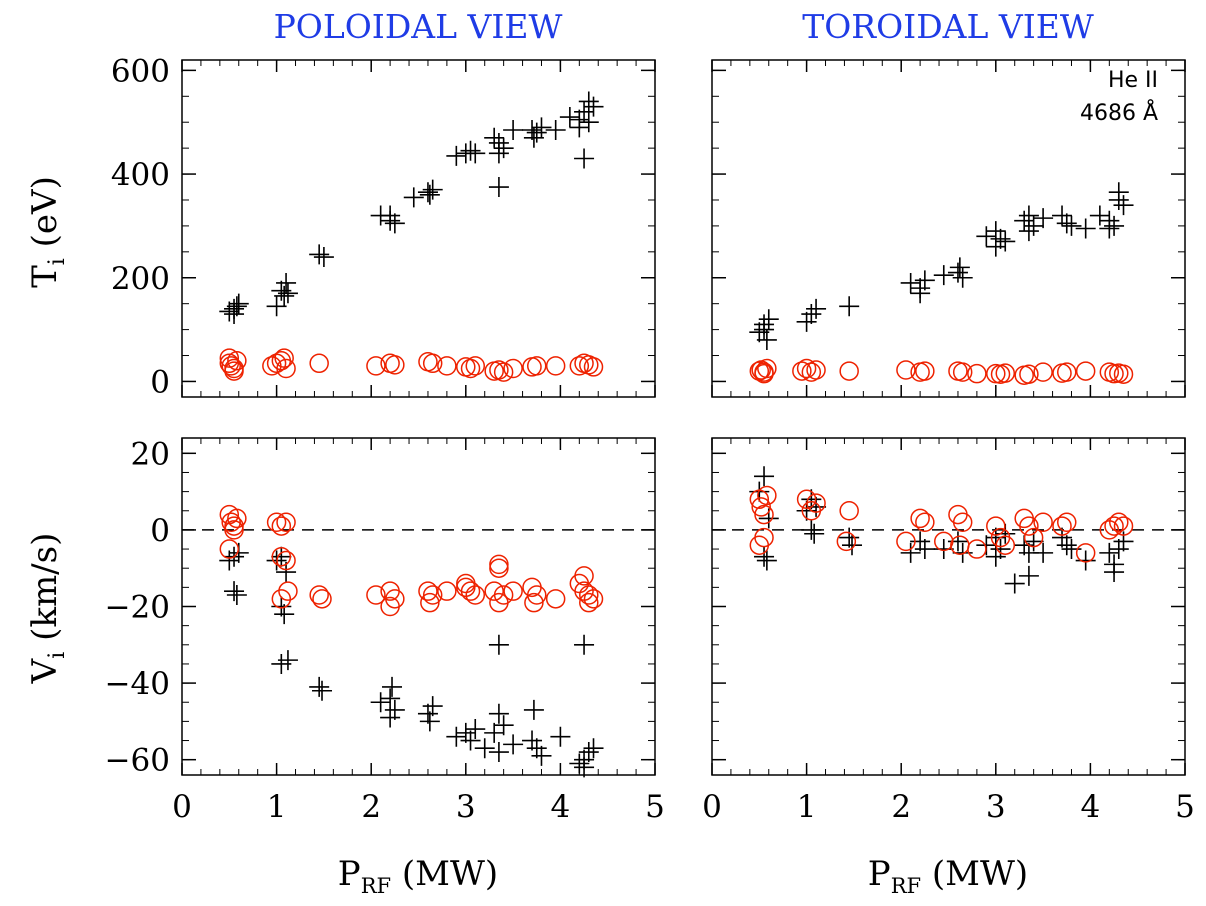 The height and width of the screenshot is (906, 1206). Describe the element at coordinates (160, 382) in the screenshot. I see `y-tick-label: 0` at that location.